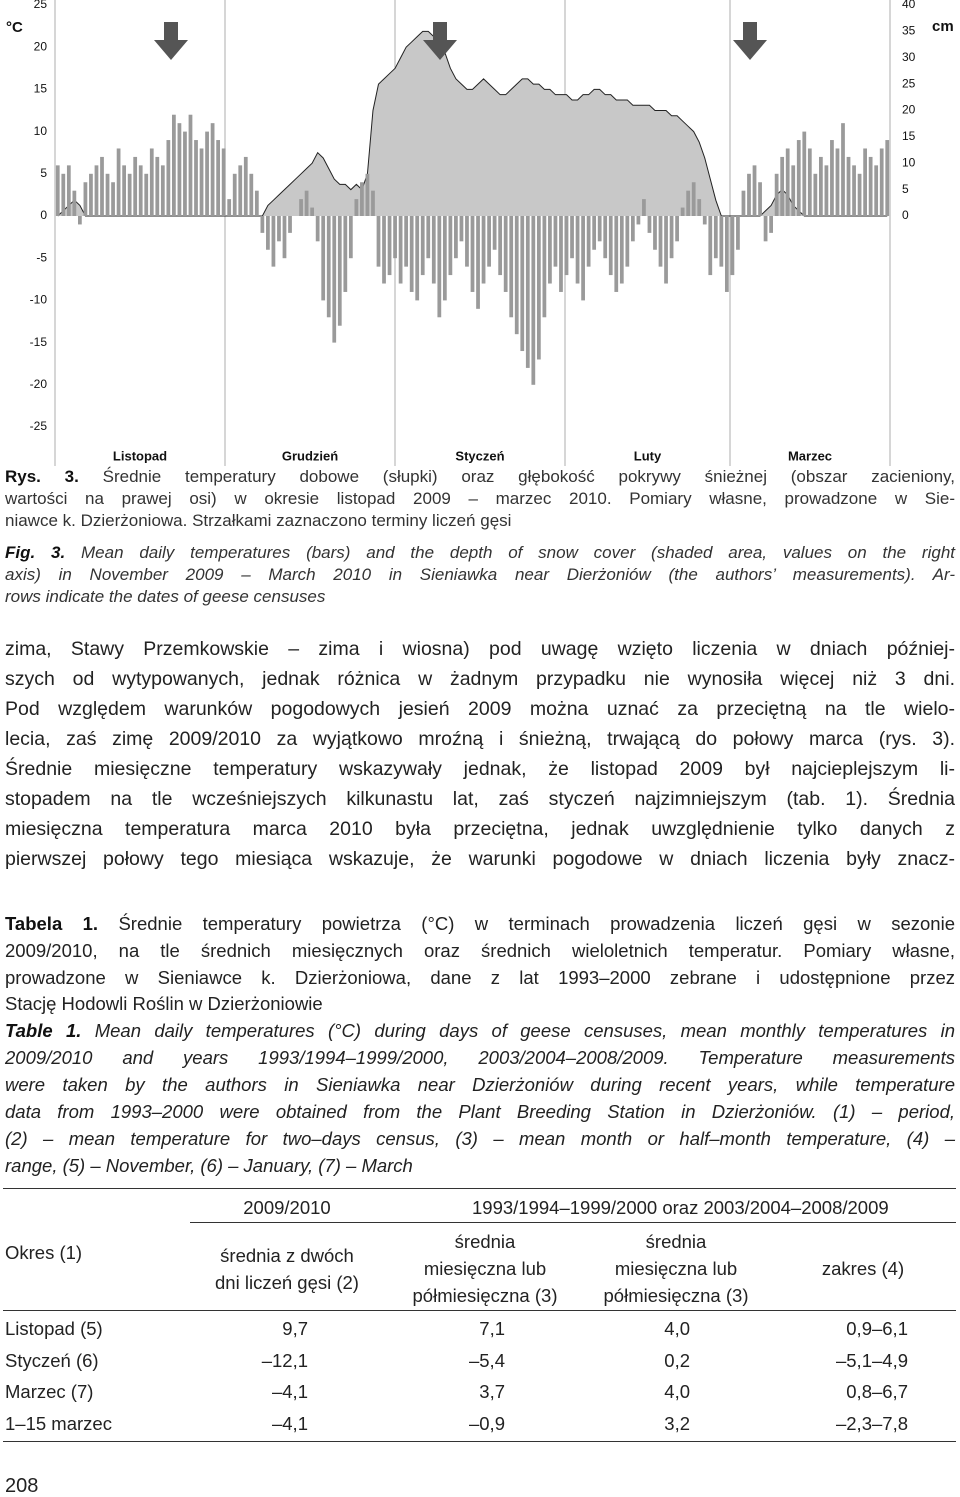 This screenshot has width=960, height=1497. I want to click on y-tick-label: -15, so click(39, 342).